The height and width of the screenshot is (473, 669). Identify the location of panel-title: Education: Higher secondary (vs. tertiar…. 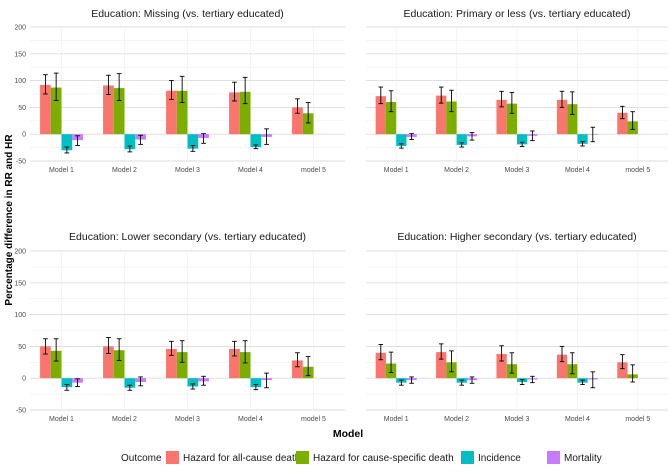
(516, 237).